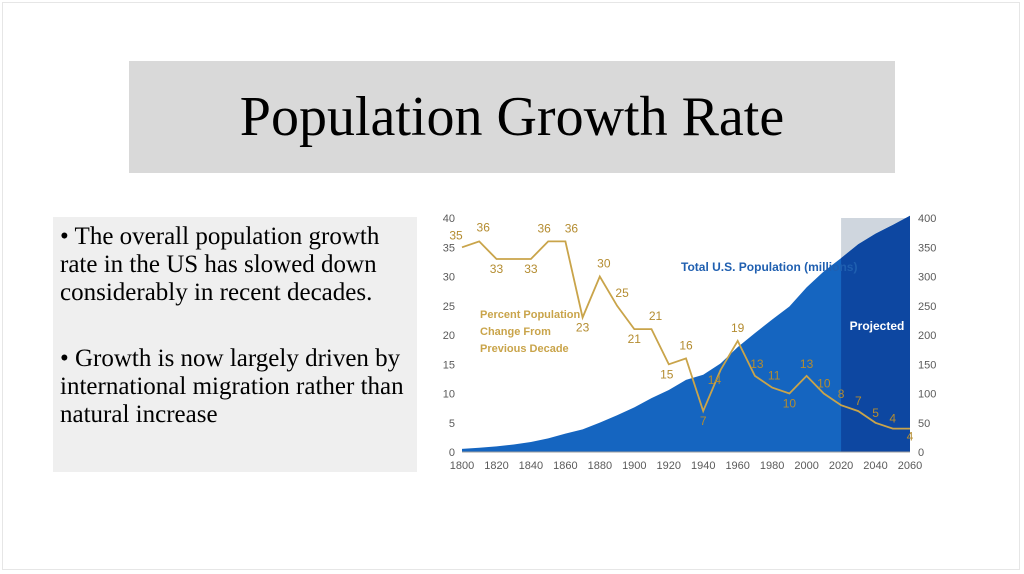  What do you see at coordinates (600, 466) in the screenshot?
I see `x-tick-label: 1880` at bounding box center [600, 466].